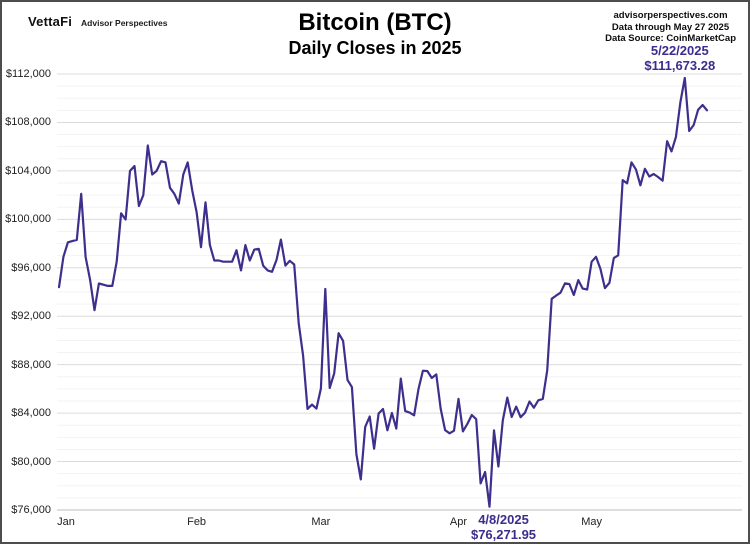  Describe the element at coordinates (31, 510) in the screenshot. I see `y-axis-tick-label: $76,000` at that location.